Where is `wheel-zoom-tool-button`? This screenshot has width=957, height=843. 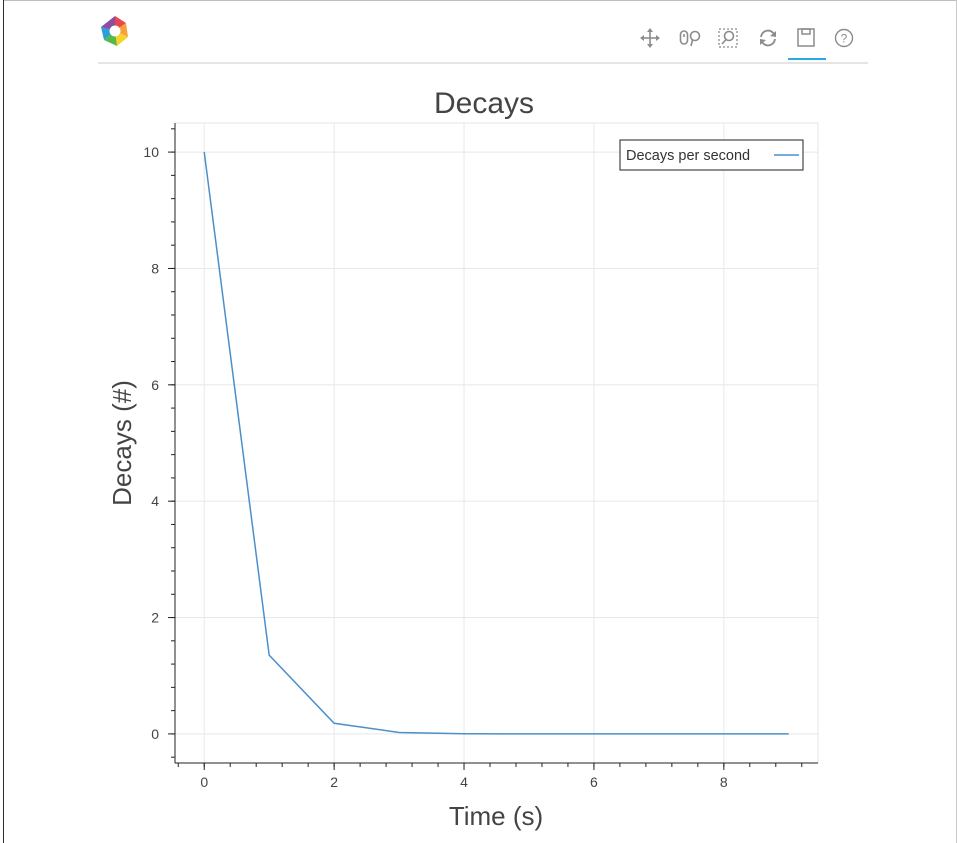
wheel-zoom-tool-button is located at coordinates (690, 38).